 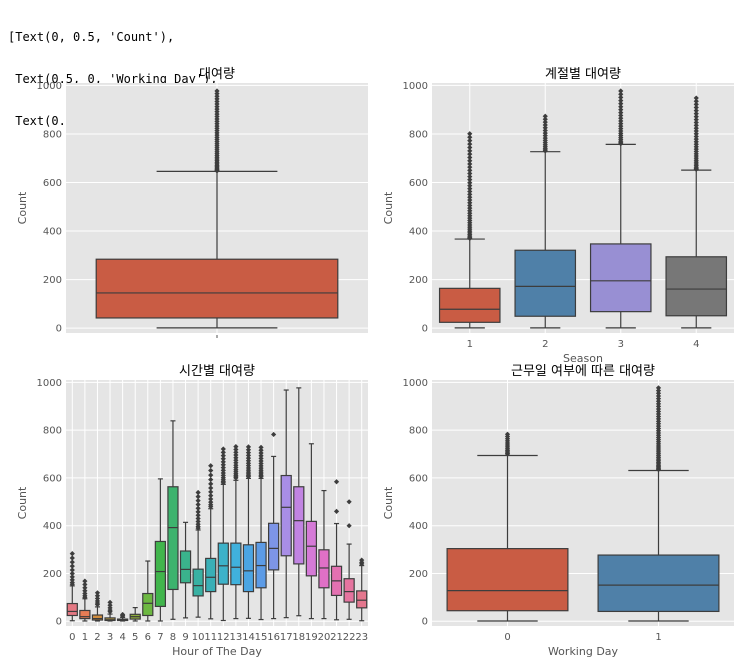 I want to click on x-tick-label: 21, so click(x=336, y=637).